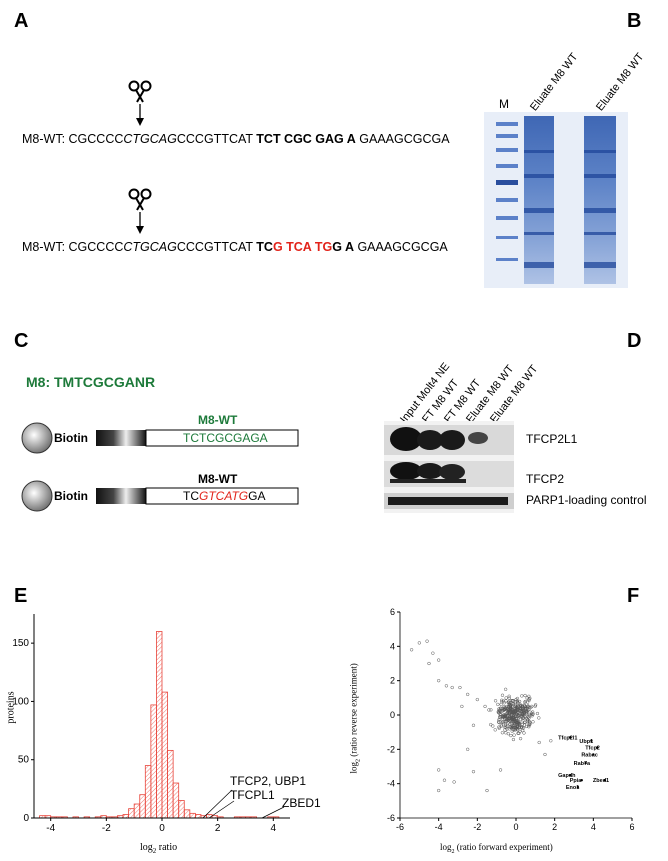 This screenshot has width=668, height=861. What do you see at coordinates (634, 341) in the screenshot?
I see `panel-label-d: D` at bounding box center [634, 341].